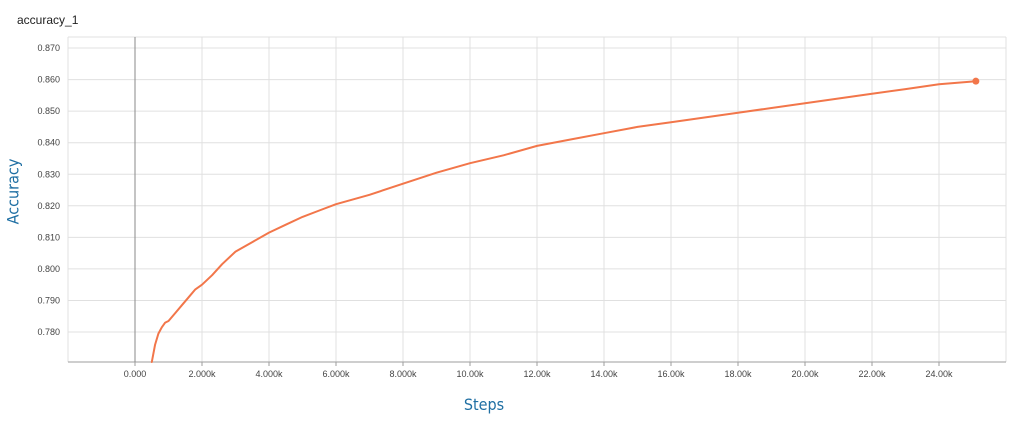 Image resolution: width=1024 pixels, height=427 pixels. What do you see at coordinates (470, 374) in the screenshot?
I see `x-tick-label: 10.00k` at bounding box center [470, 374].